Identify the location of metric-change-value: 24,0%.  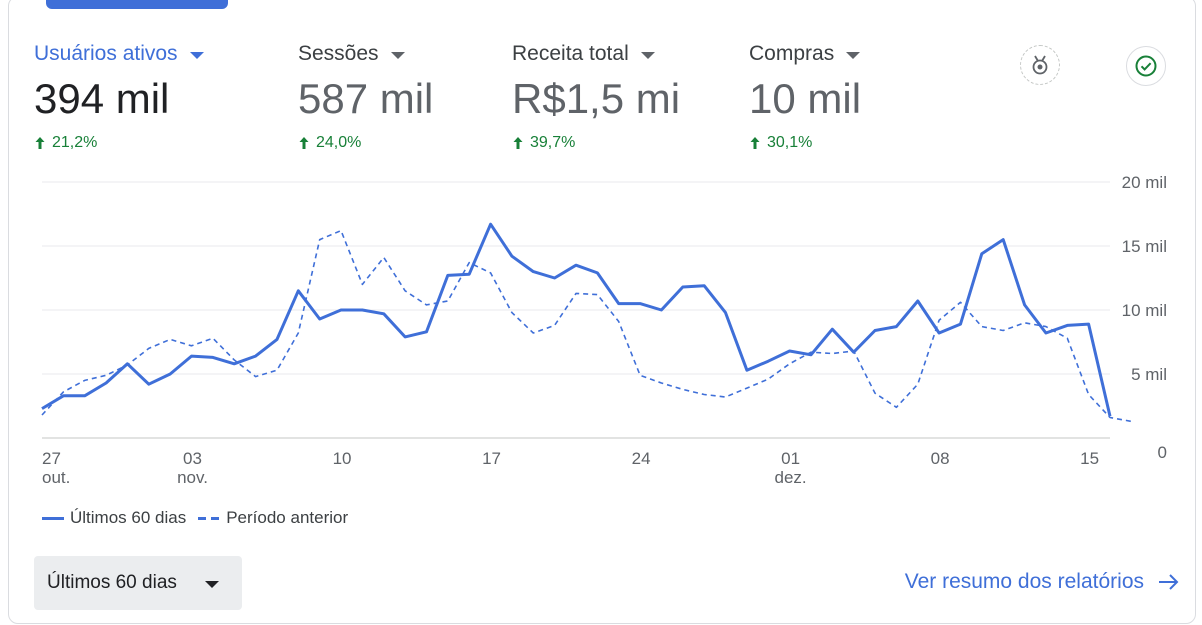
(339, 142).